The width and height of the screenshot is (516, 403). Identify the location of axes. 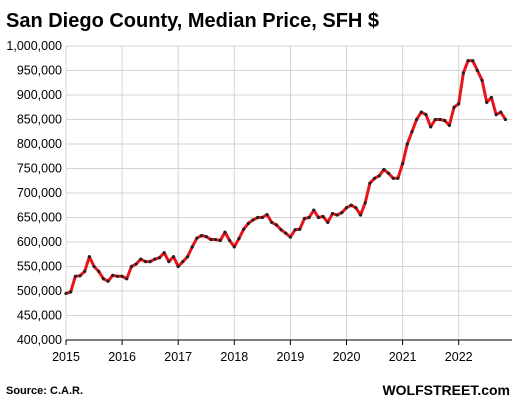
(288, 342).